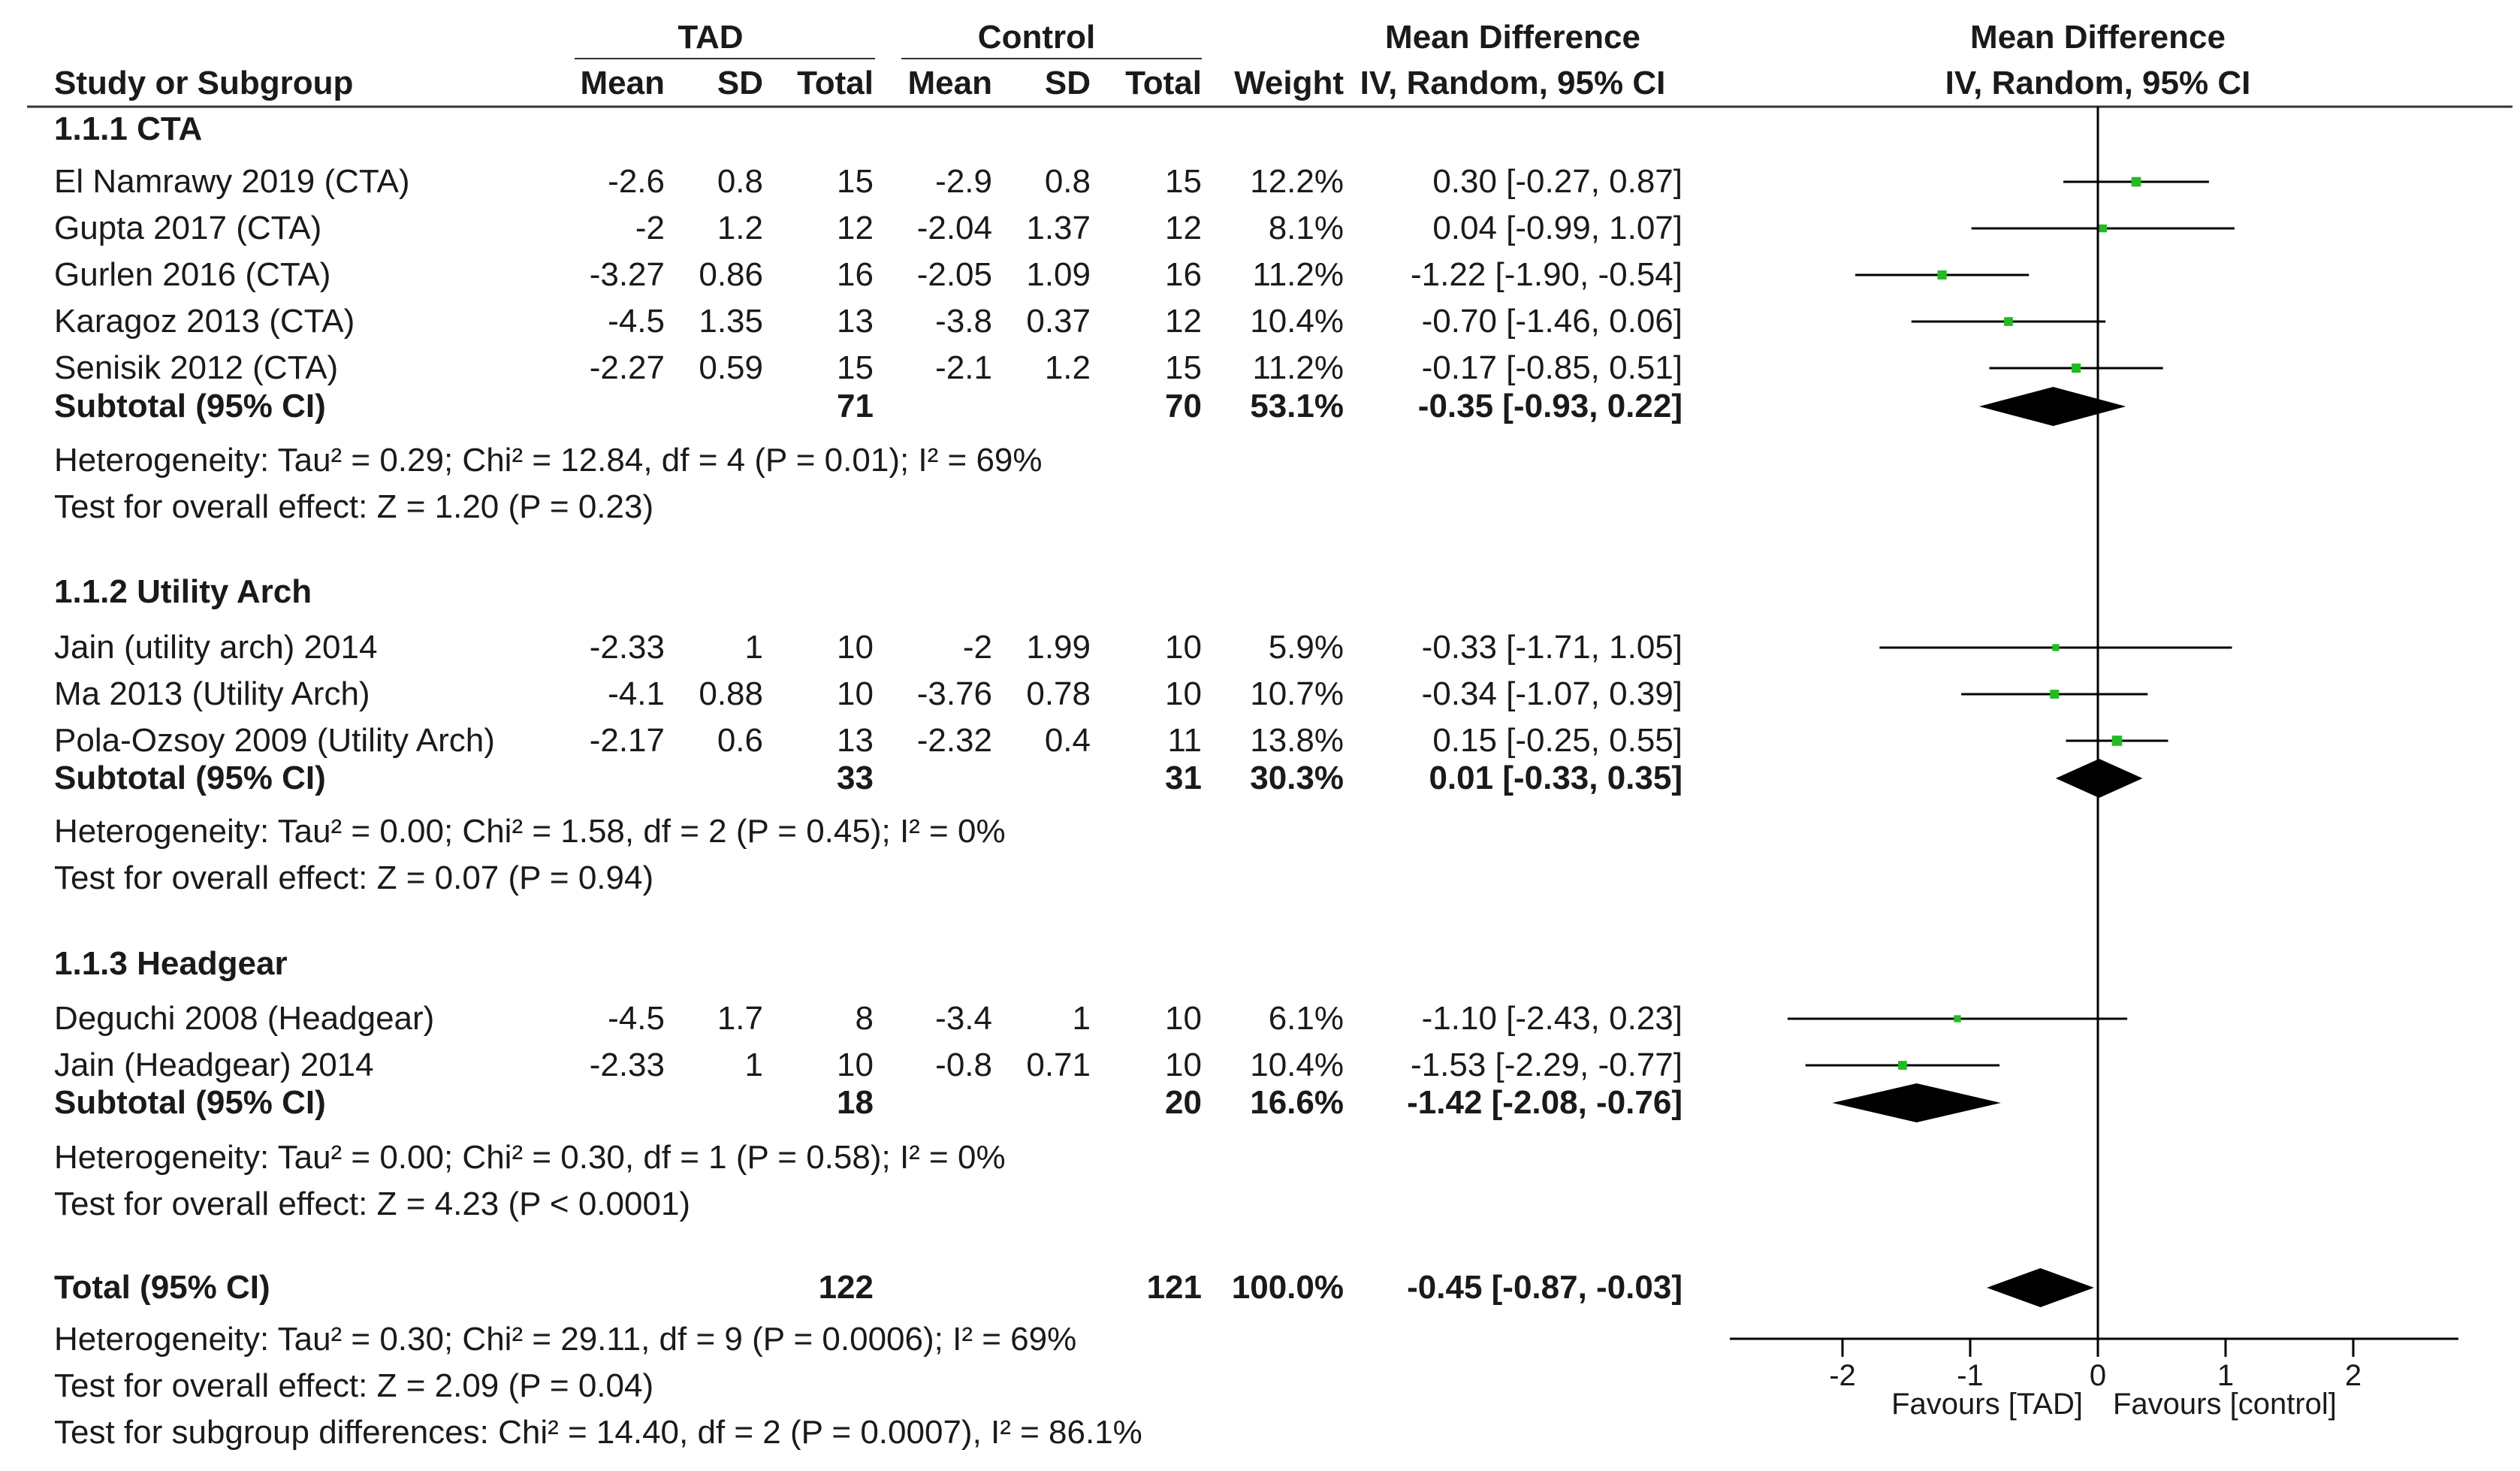  I want to click on control-mean: -2.9, so click(963, 181).